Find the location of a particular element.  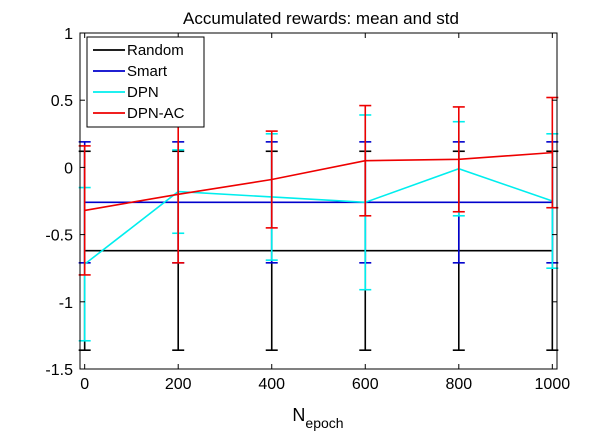

legend: Random Smart DPN DPN-AC is located at coordinates (145, 82).